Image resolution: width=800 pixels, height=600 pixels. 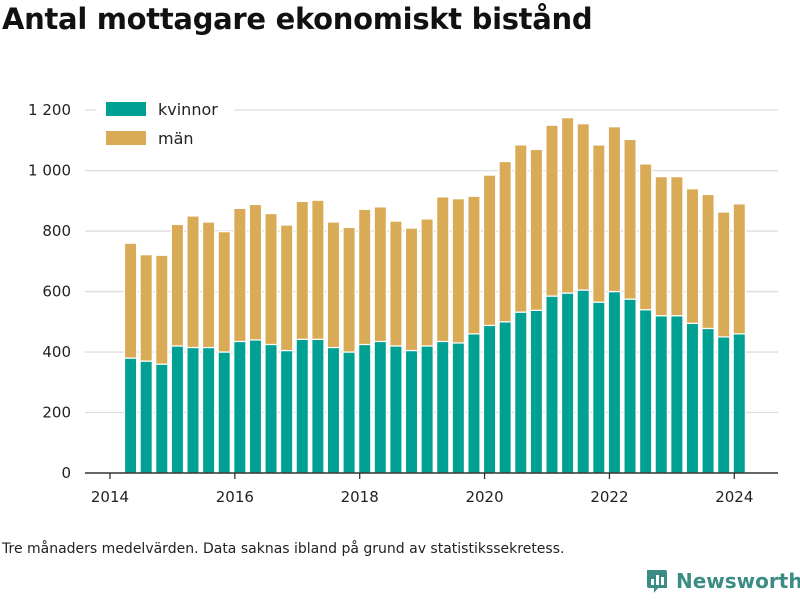 What do you see at coordinates (56, 292) in the screenshot?
I see `y-tick-label-600: 600` at bounding box center [56, 292].